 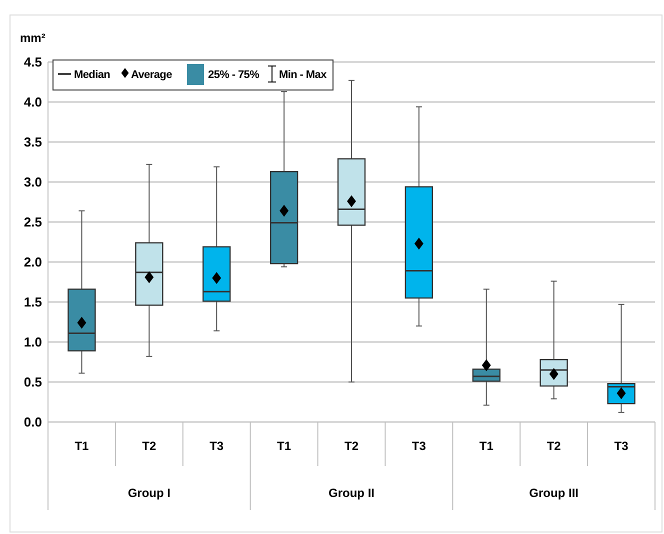 I want to click on y-tick-label: 4.0, so click(x=33, y=102).